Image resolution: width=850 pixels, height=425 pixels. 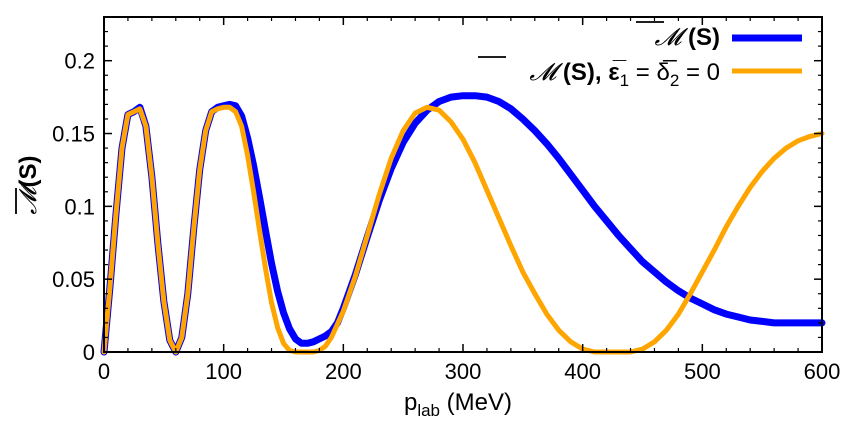 I want to click on legend-label-orange: 𝓜 (S), ε̅1 = δ̅2 = 0, so click(x=624, y=74).